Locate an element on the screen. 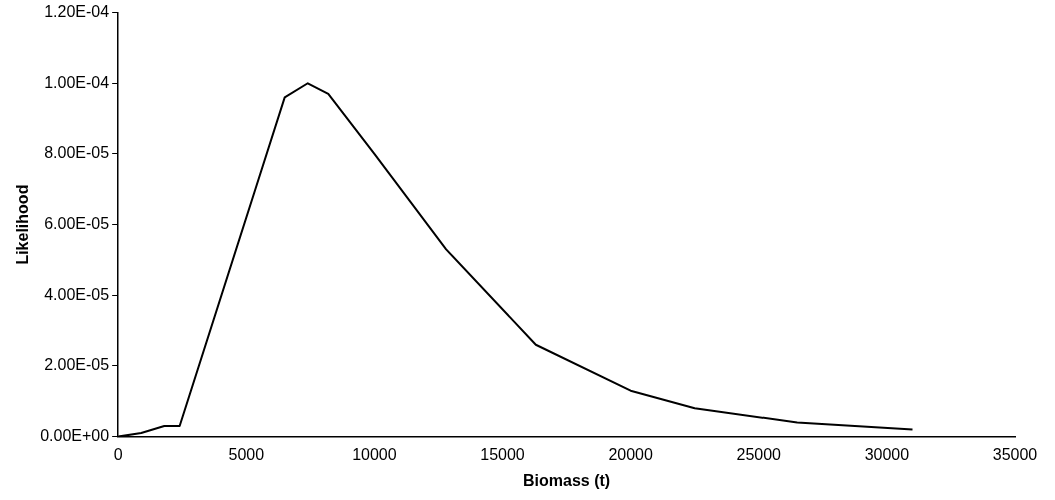 This screenshot has width=1055, height=500. x-tick-label: 20000 is located at coordinates (630, 454).